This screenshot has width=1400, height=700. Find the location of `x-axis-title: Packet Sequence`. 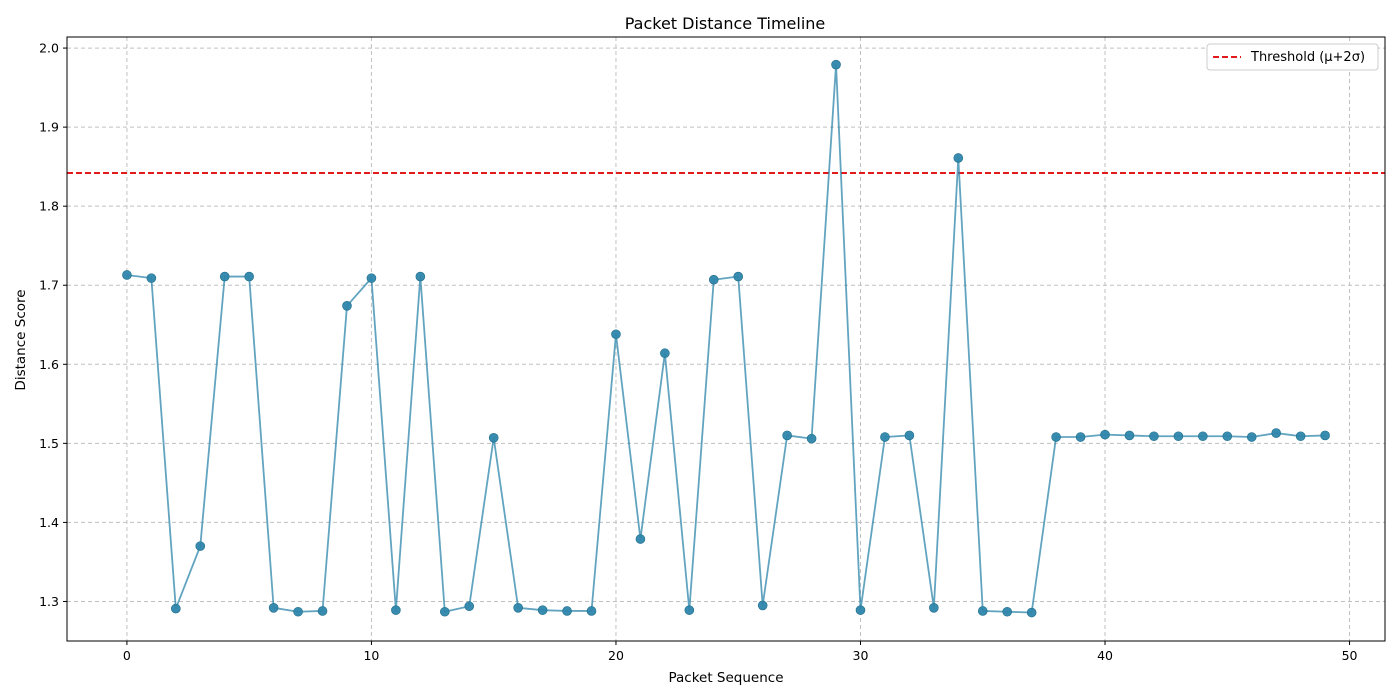

x-axis-title: Packet Sequence is located at coordinates (725, 678).